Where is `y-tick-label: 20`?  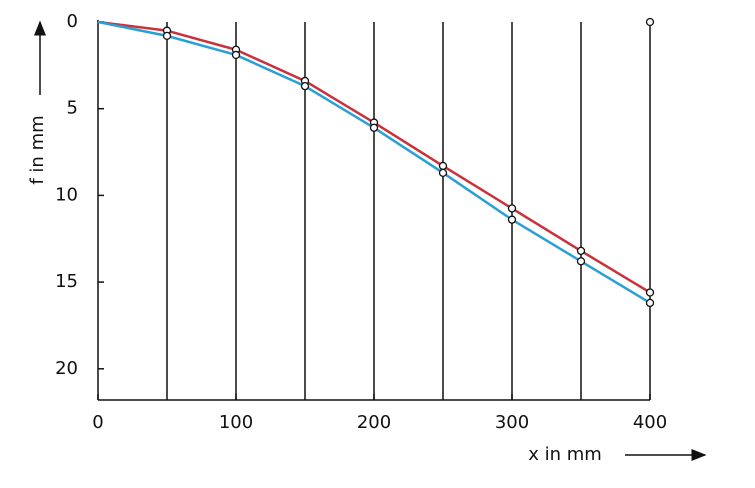 y-tick-label: 20 is located at coordinates (66, 368).